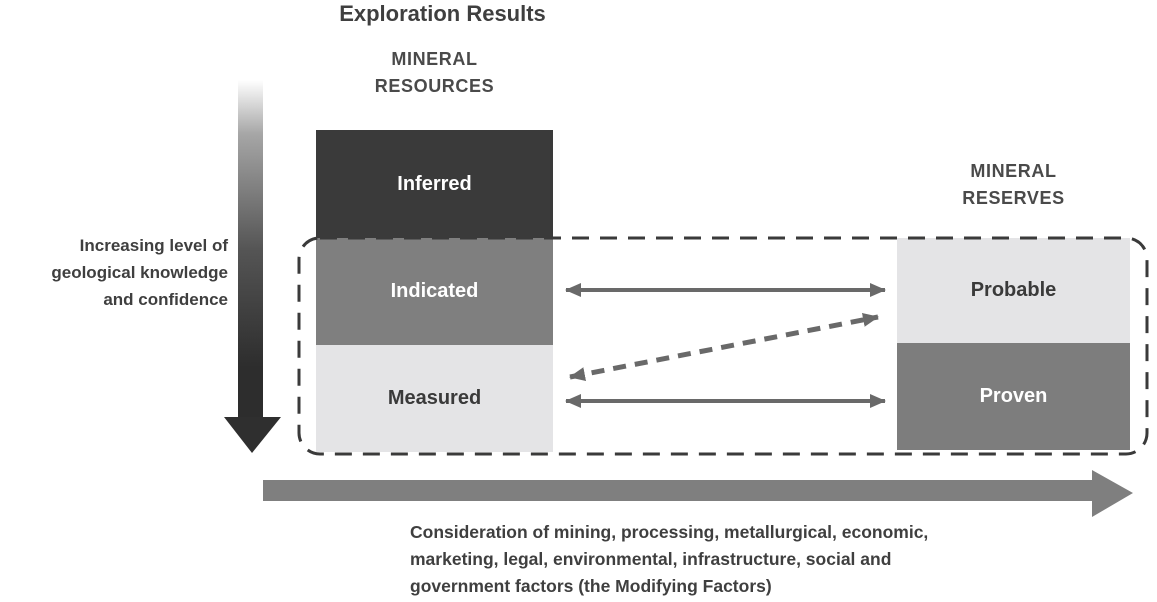  I want to click on indicated-box: Indicated, so click(434, 291).